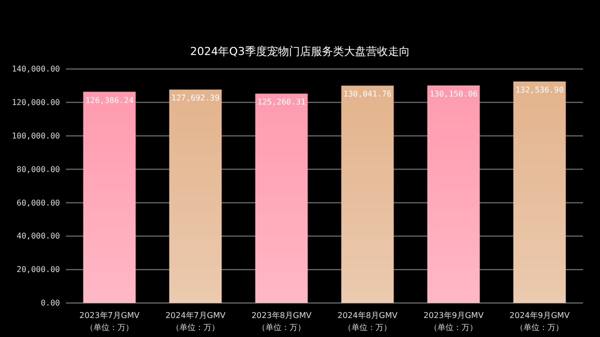  What do you see at coordinates (195, 98) in the screenshot?
I see `data-label: 127,692.39` at bounding box center [195, 98].